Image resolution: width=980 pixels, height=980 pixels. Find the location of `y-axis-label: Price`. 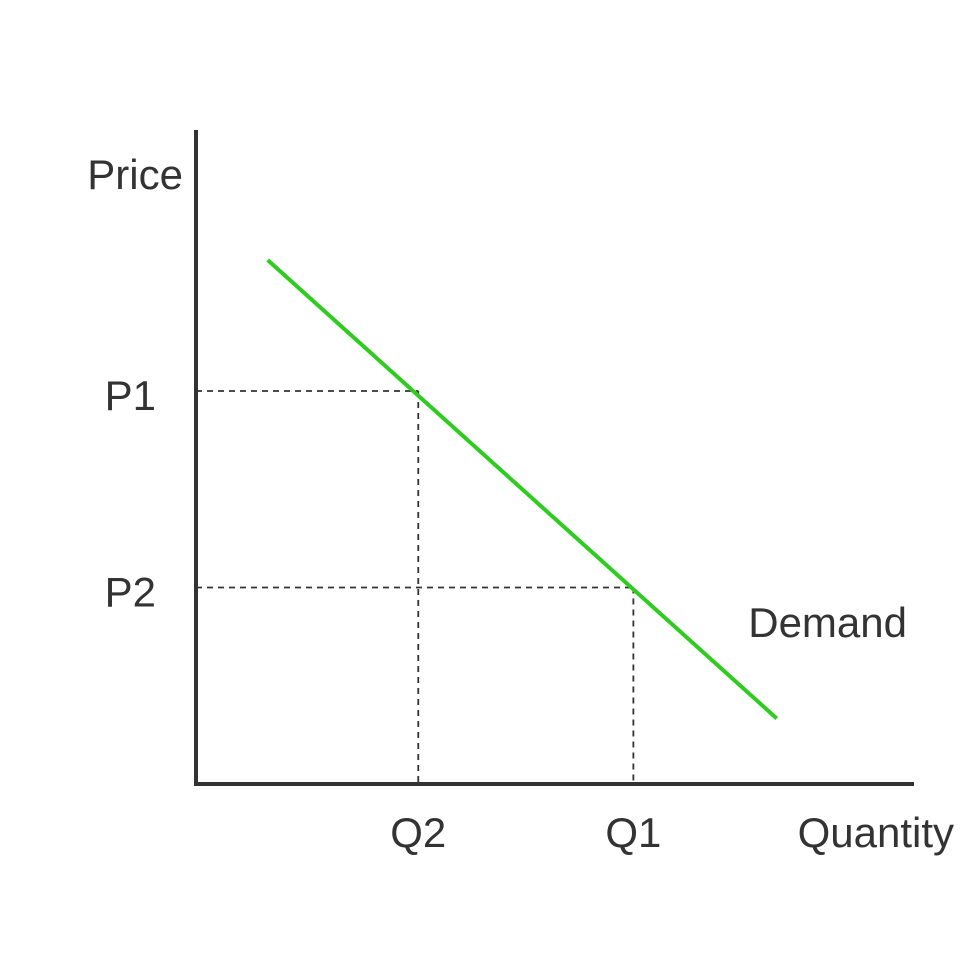

y-axis-label: Price is located at coordinates (135, 174).